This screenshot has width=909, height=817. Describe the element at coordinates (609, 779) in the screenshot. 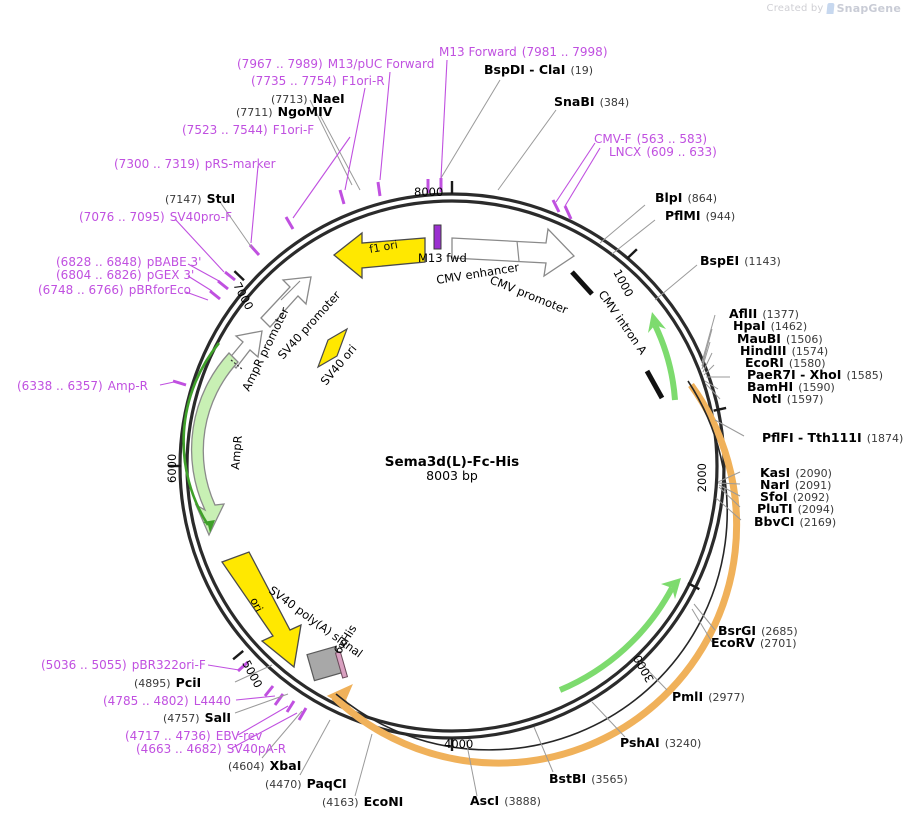

I see `enzyme-pos-bstbi: (3565)` at that location.